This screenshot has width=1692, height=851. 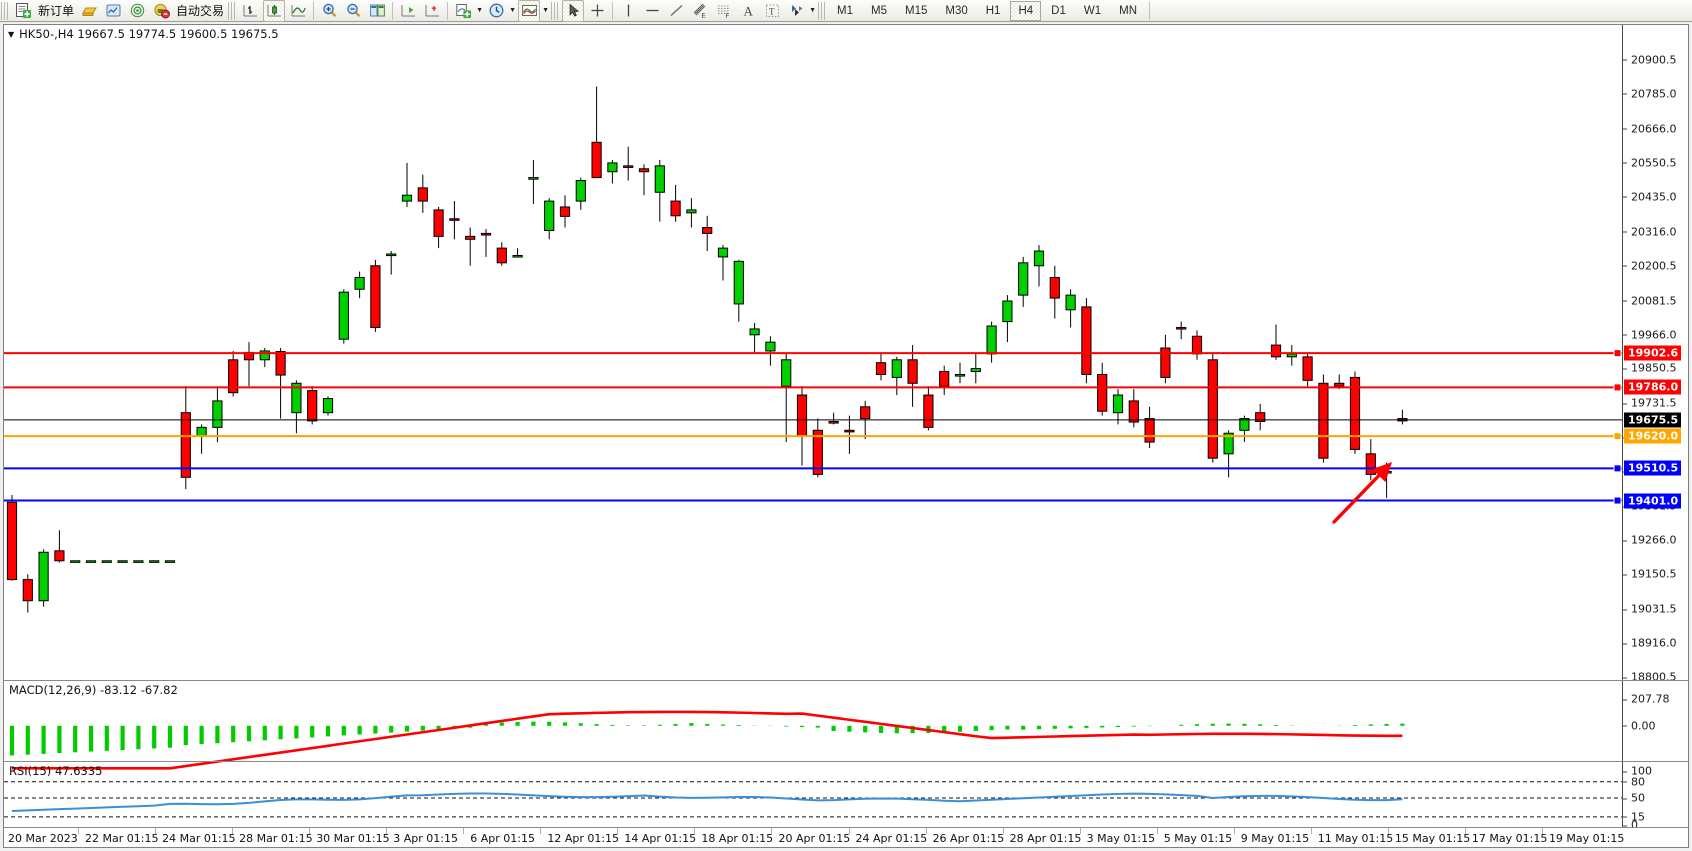 I want to click on timeframe-h4: H4, so click(x=1026, y=10).